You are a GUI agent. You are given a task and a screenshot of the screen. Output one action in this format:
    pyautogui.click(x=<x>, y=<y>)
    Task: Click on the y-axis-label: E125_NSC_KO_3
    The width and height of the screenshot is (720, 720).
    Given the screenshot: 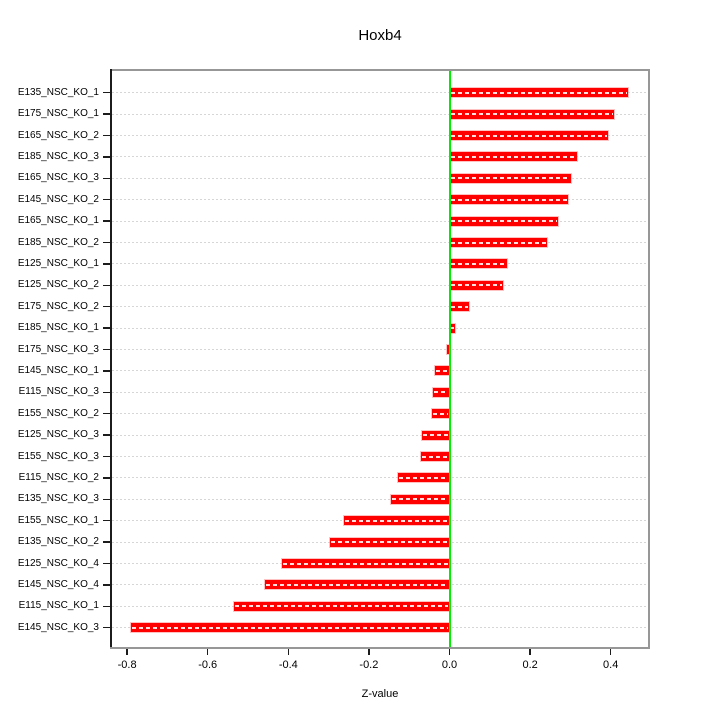 What is the action you would take?
    pyautogui.click(x=58, y=435)
    